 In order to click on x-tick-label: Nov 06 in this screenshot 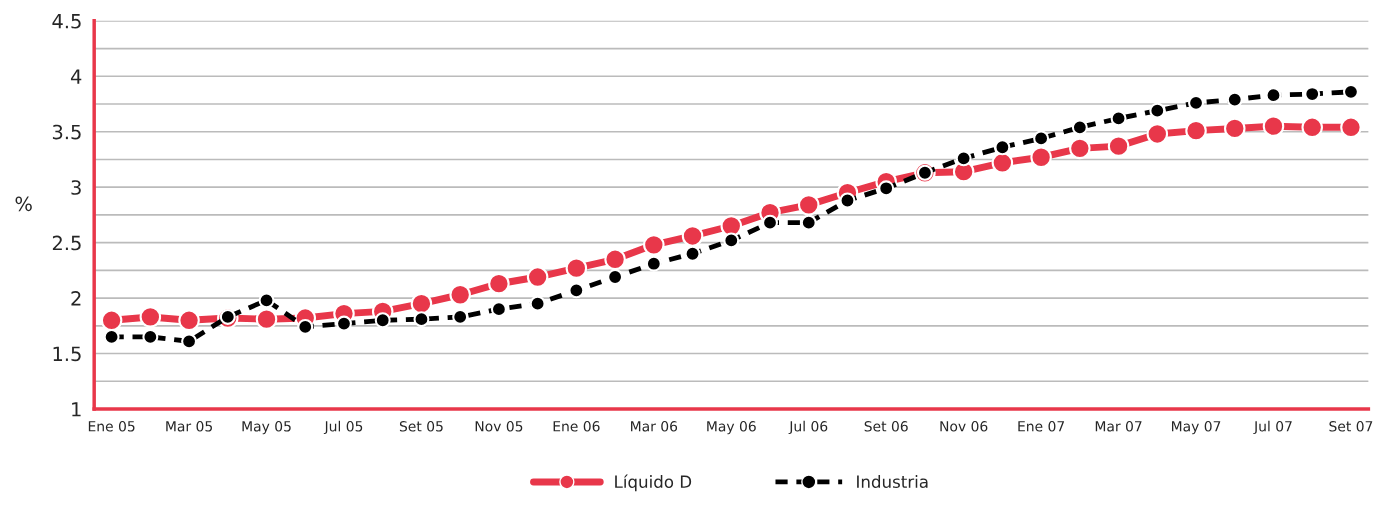, I will do `click(964, 426)`.